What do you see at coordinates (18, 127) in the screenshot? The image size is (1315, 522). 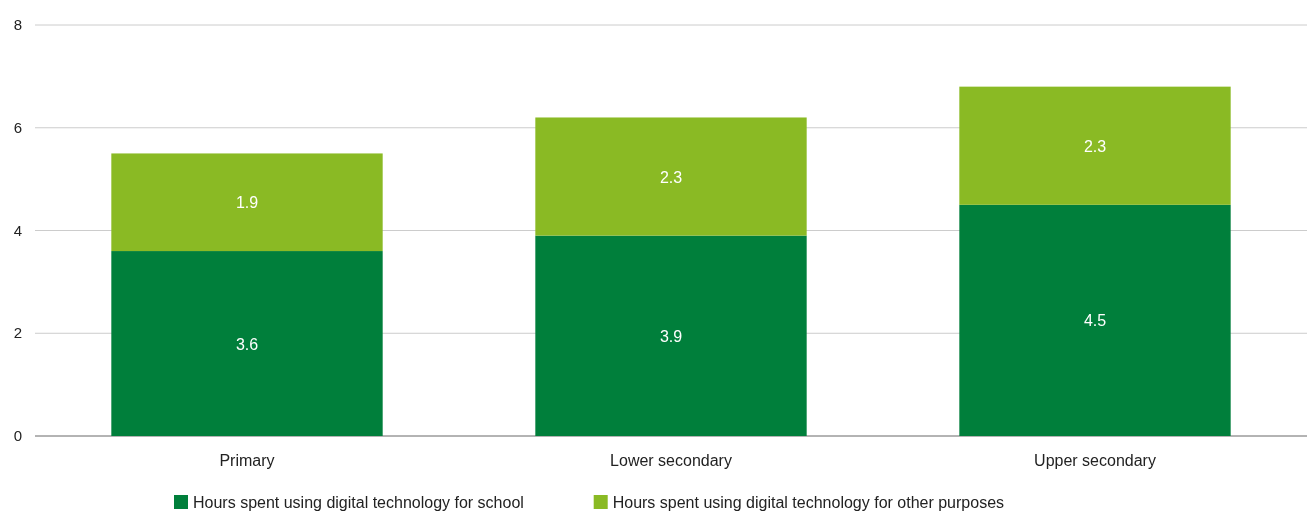 I see `y-tick-label: 6` at bounding box center [18, 127].